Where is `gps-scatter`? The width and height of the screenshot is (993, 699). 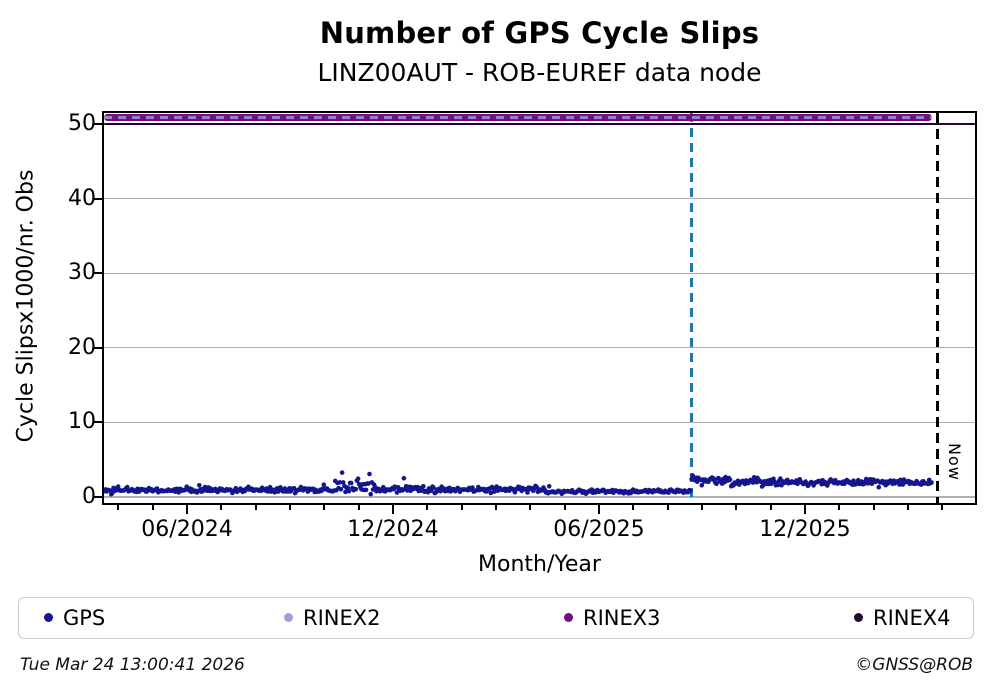
gps-scatter is located at coordinates (519, 483).